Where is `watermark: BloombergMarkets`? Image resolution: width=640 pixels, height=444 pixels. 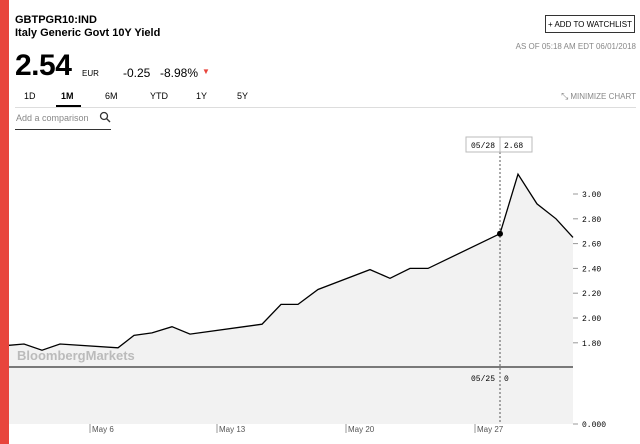
watermark: BloombergMarkets is located at coordinates (76, 355).